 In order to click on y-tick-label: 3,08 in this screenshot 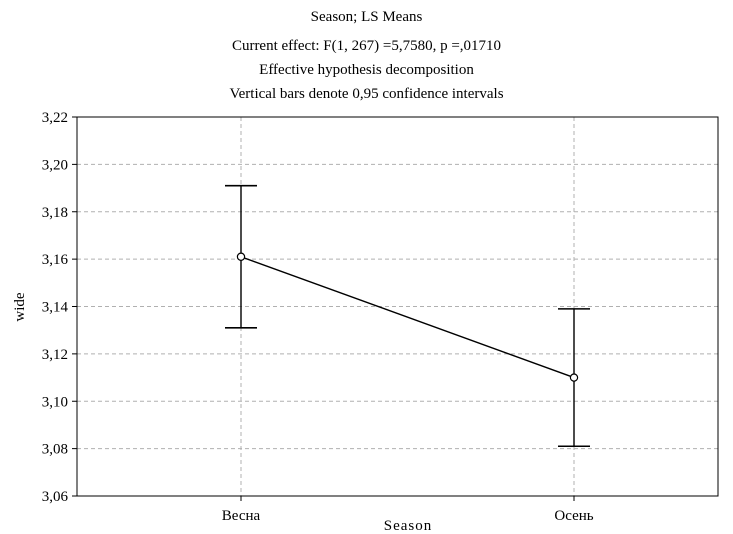, I will do `click(55, 450)`.